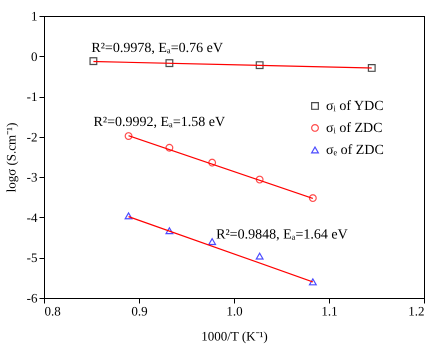  What do you see at coordinates (355, 150) in the screenshot?
I see `legend-label: σₑ of ZDC` at bounding box center [355, 150].